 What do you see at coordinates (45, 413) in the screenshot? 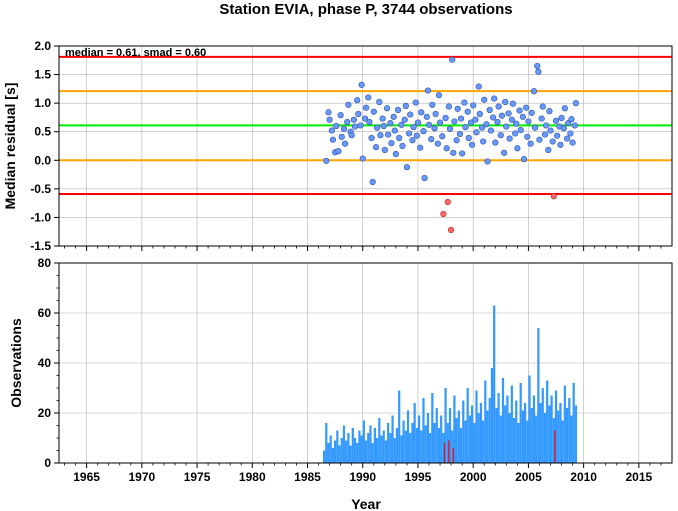
I see `observations-y-tick-label: 20` at bounding box center [45, 413].